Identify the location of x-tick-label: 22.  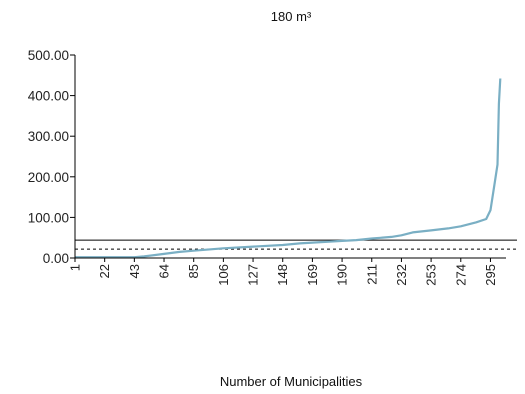
(104, 271).